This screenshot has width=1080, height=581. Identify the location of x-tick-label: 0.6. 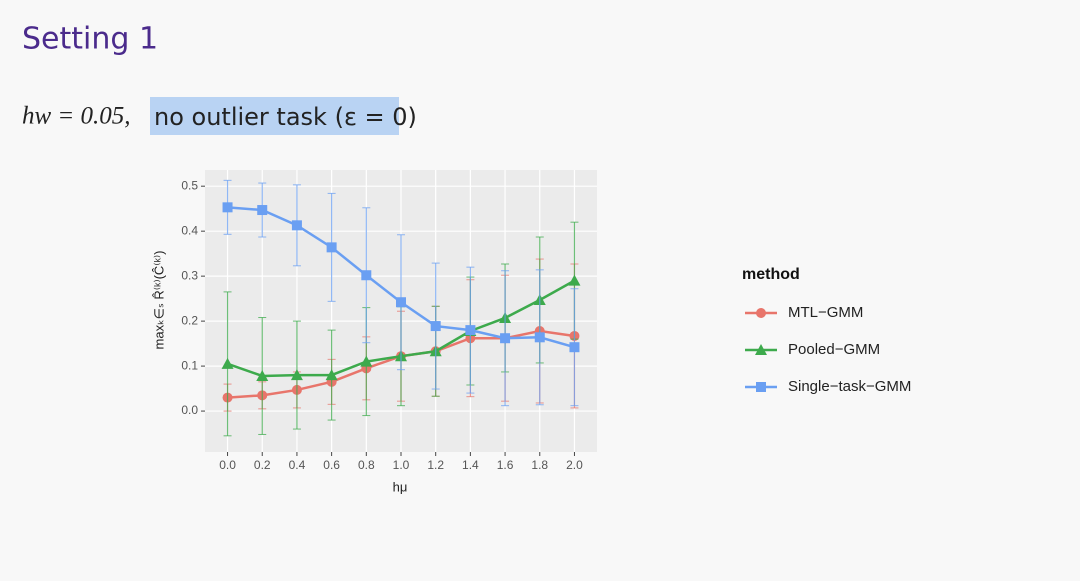
(331, 465).